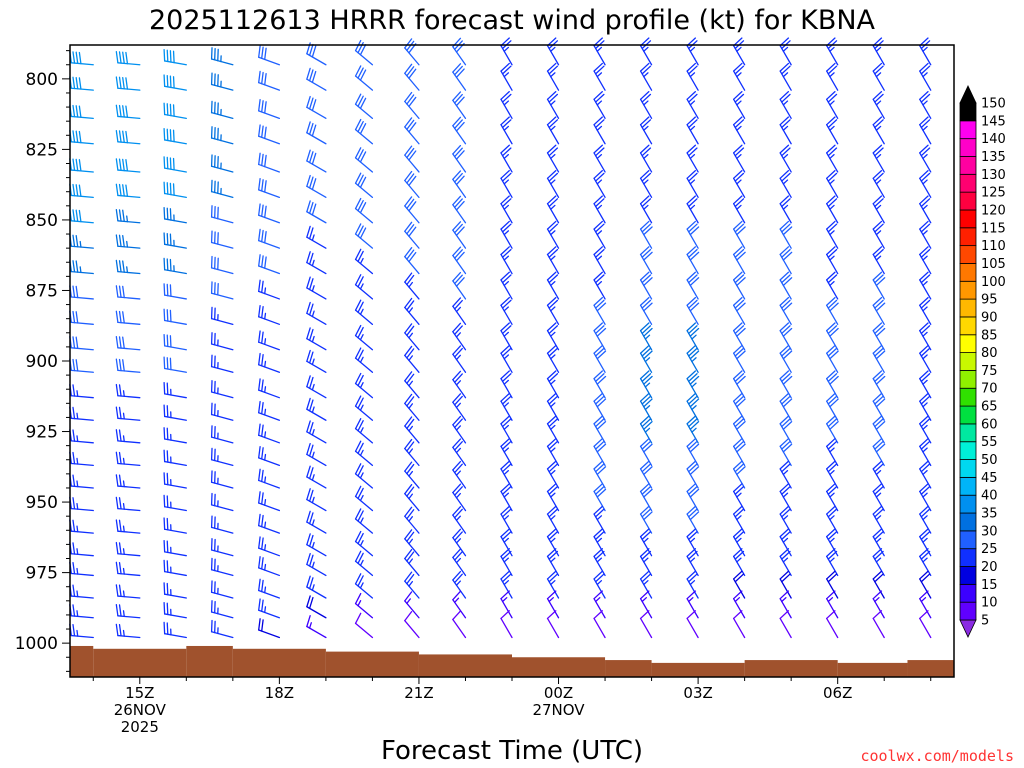 The height and width of the screenshot is (768, 1024). Describe the element at coordinates (222, 239) in the screenshot. I see `wind-barb-h2-p860` at that location.